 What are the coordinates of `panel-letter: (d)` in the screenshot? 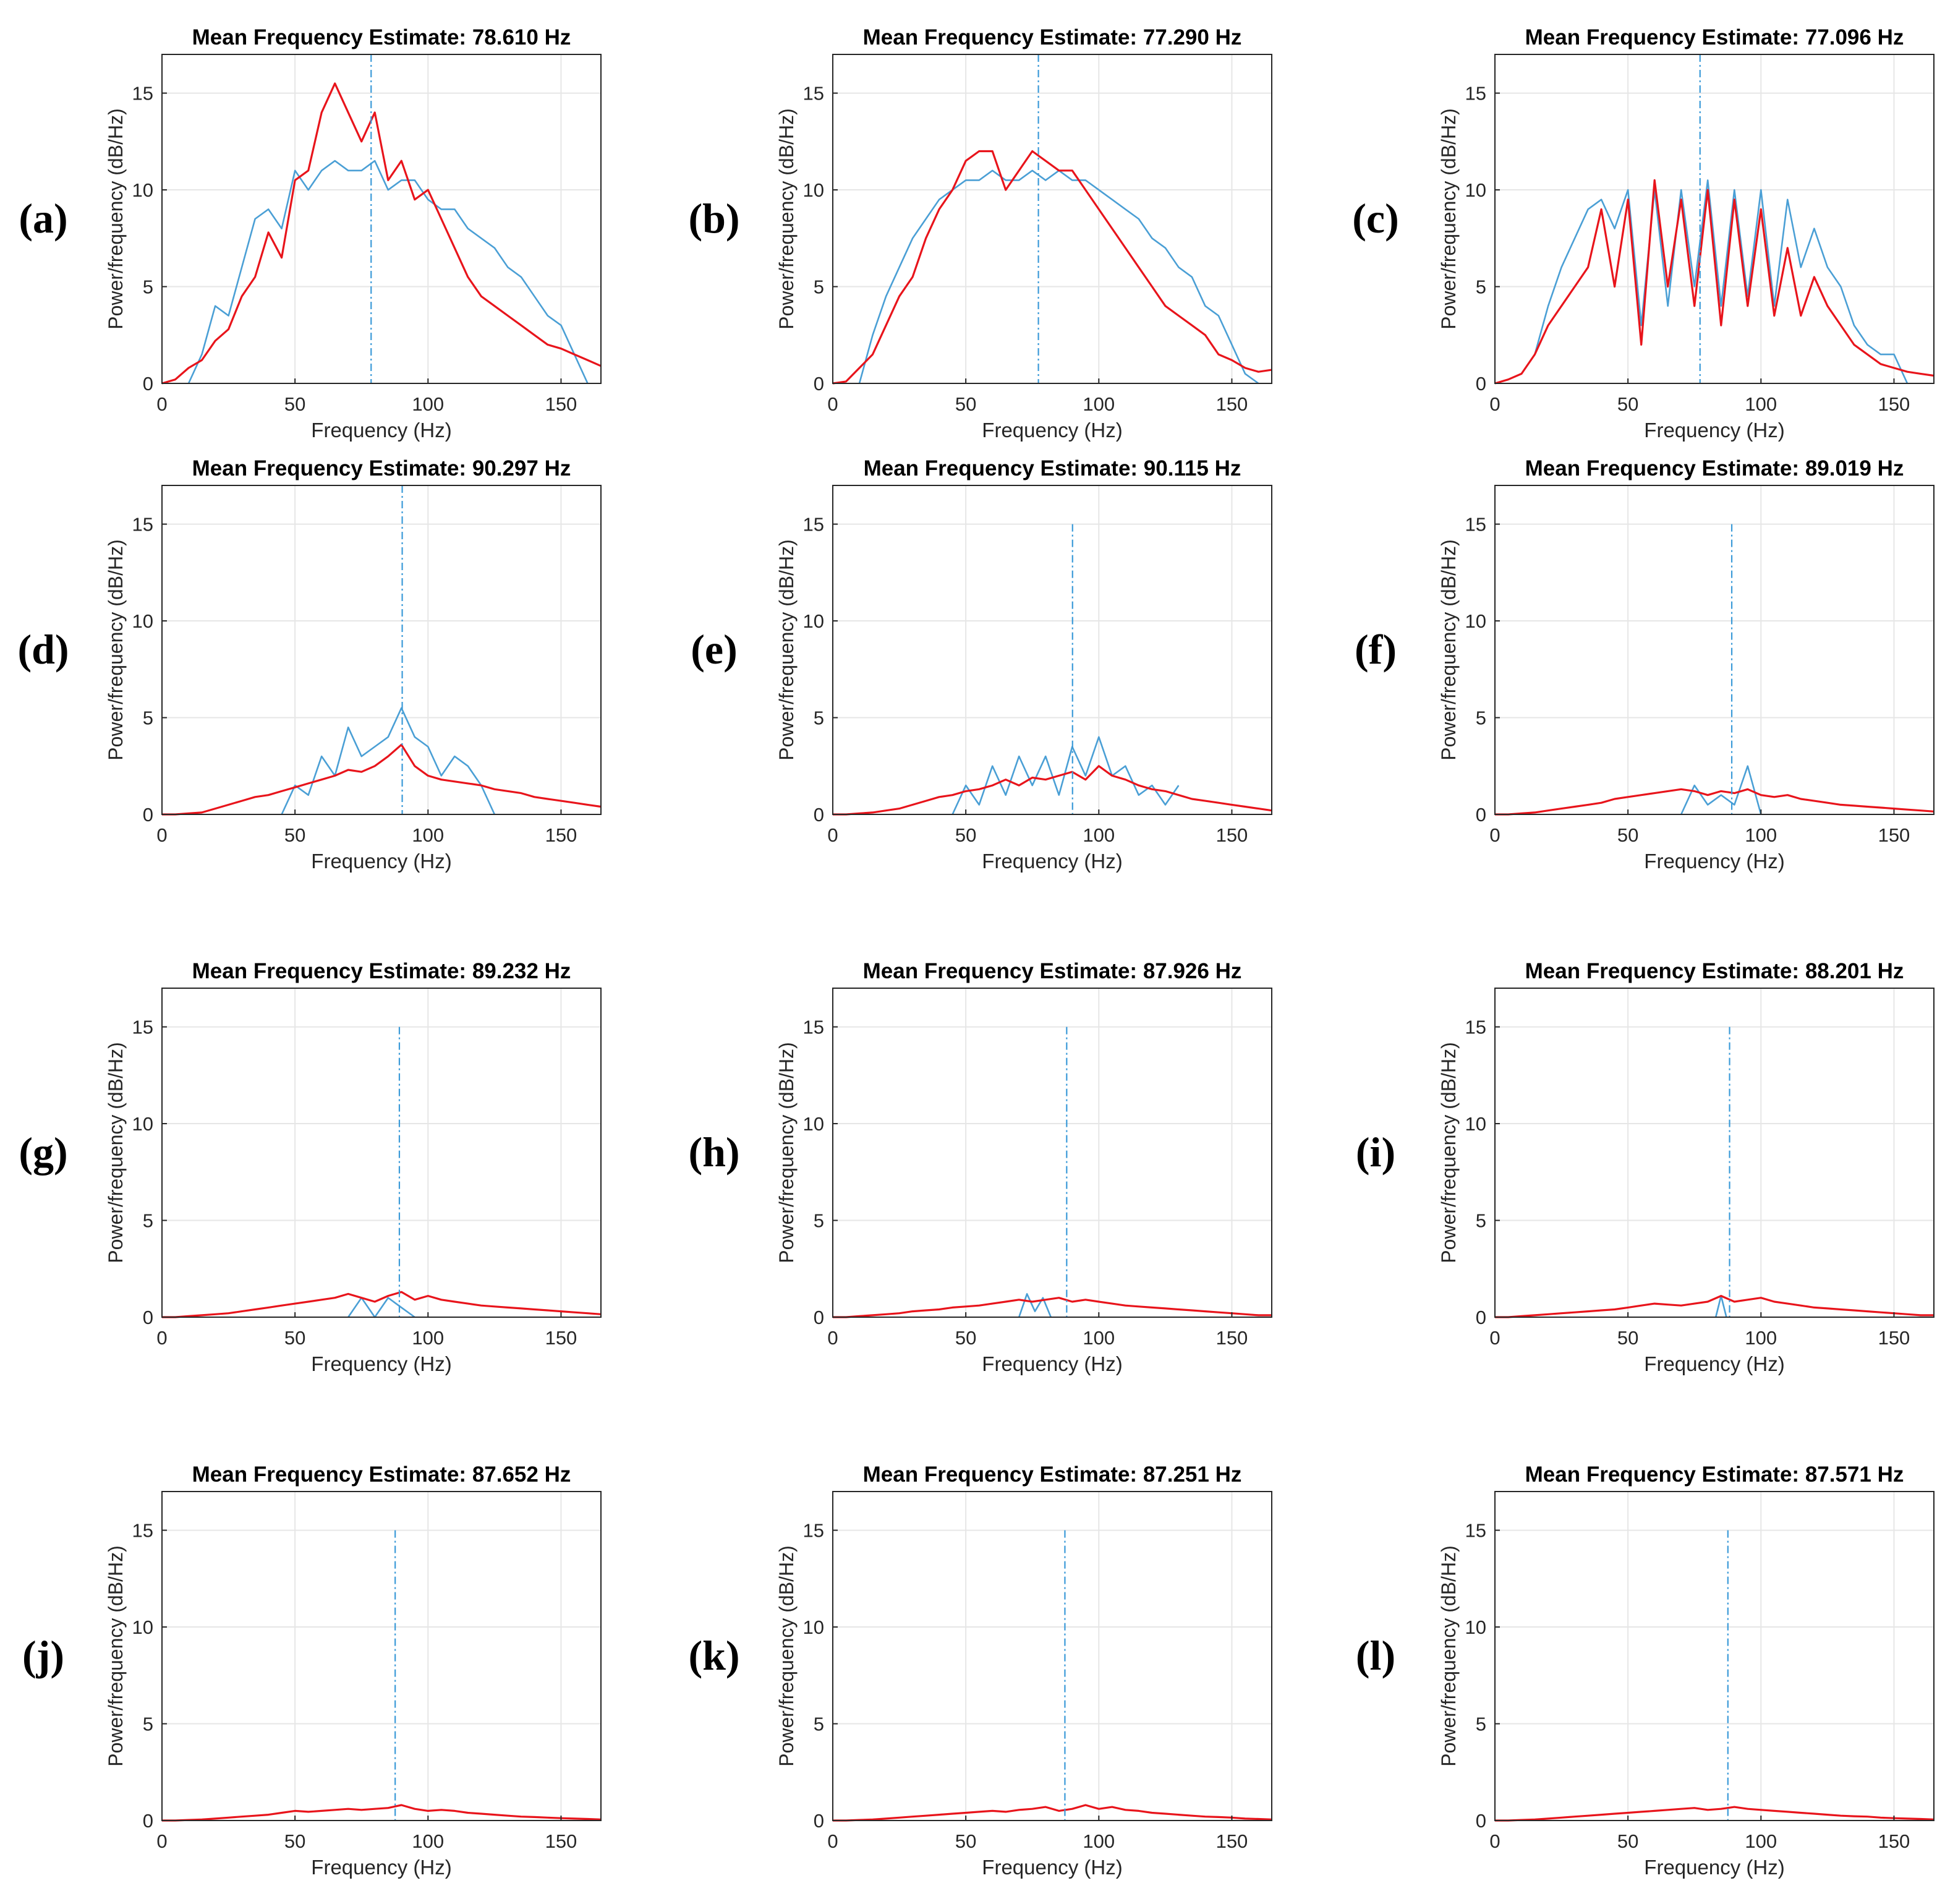 It's located at (43, 649).